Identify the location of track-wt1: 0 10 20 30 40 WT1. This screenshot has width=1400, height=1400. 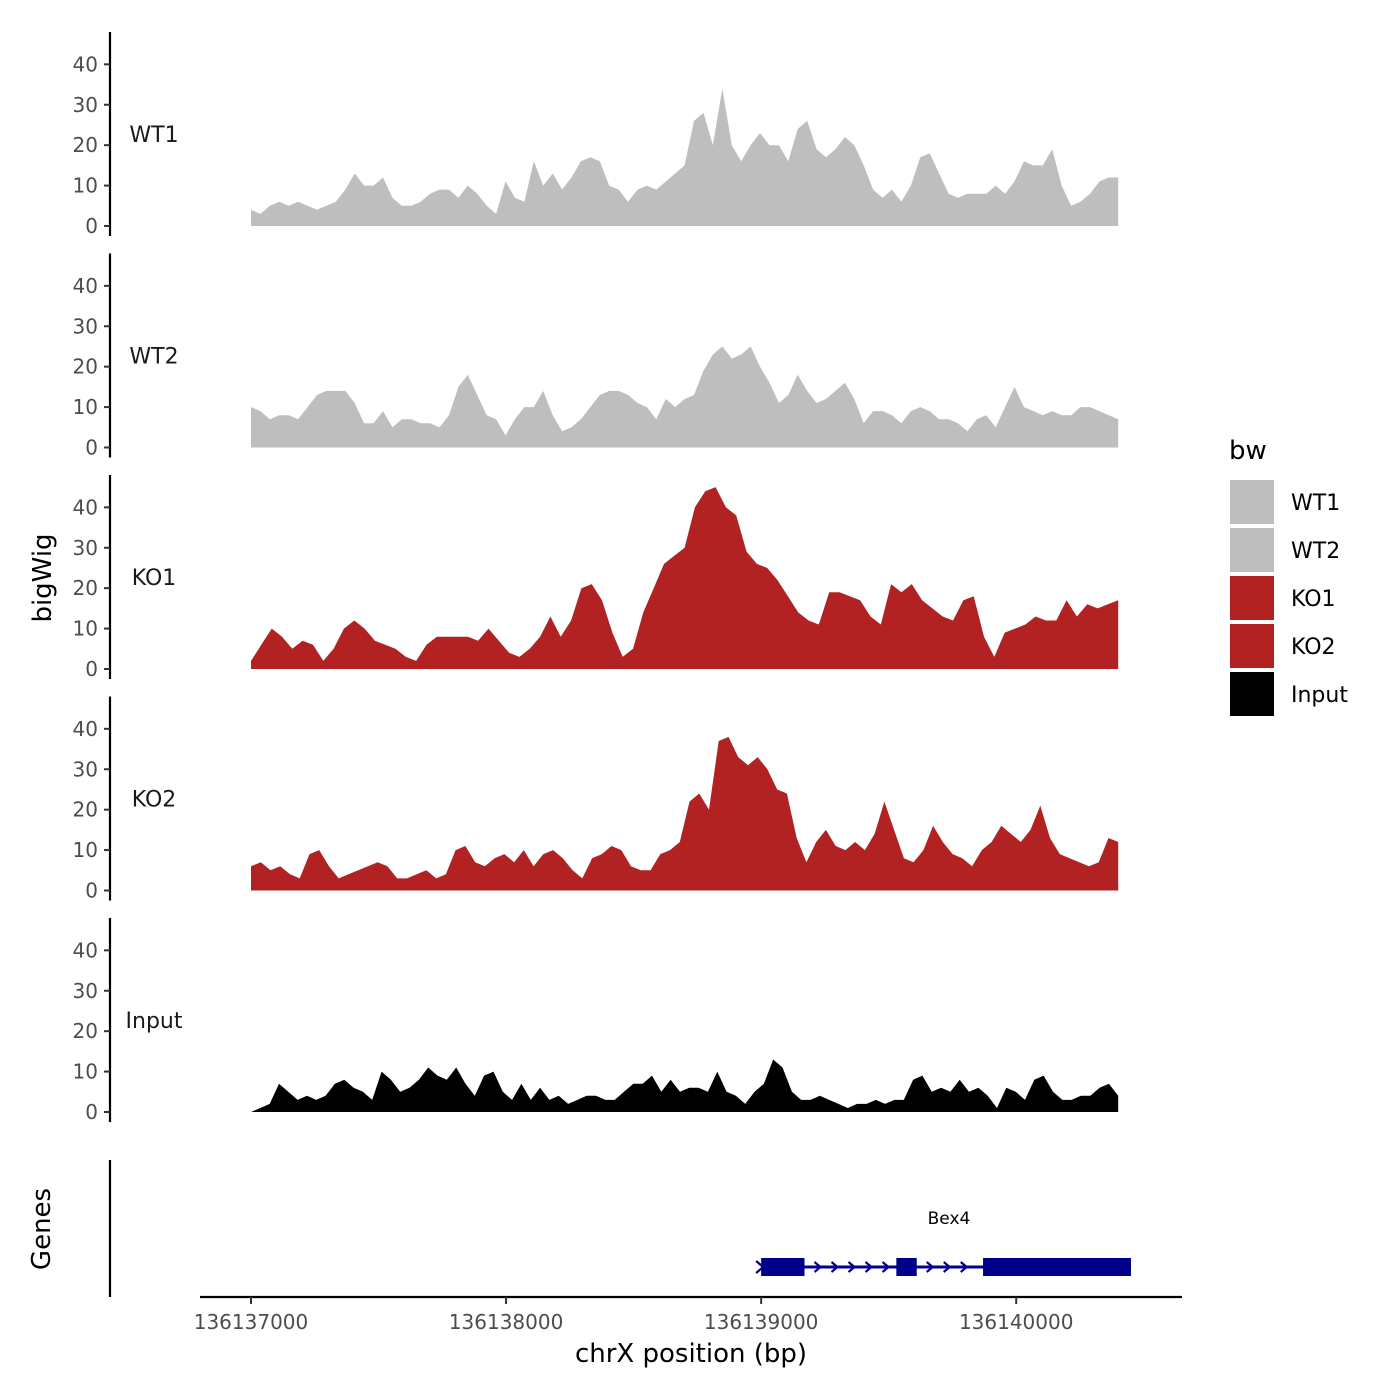
(596, 135).